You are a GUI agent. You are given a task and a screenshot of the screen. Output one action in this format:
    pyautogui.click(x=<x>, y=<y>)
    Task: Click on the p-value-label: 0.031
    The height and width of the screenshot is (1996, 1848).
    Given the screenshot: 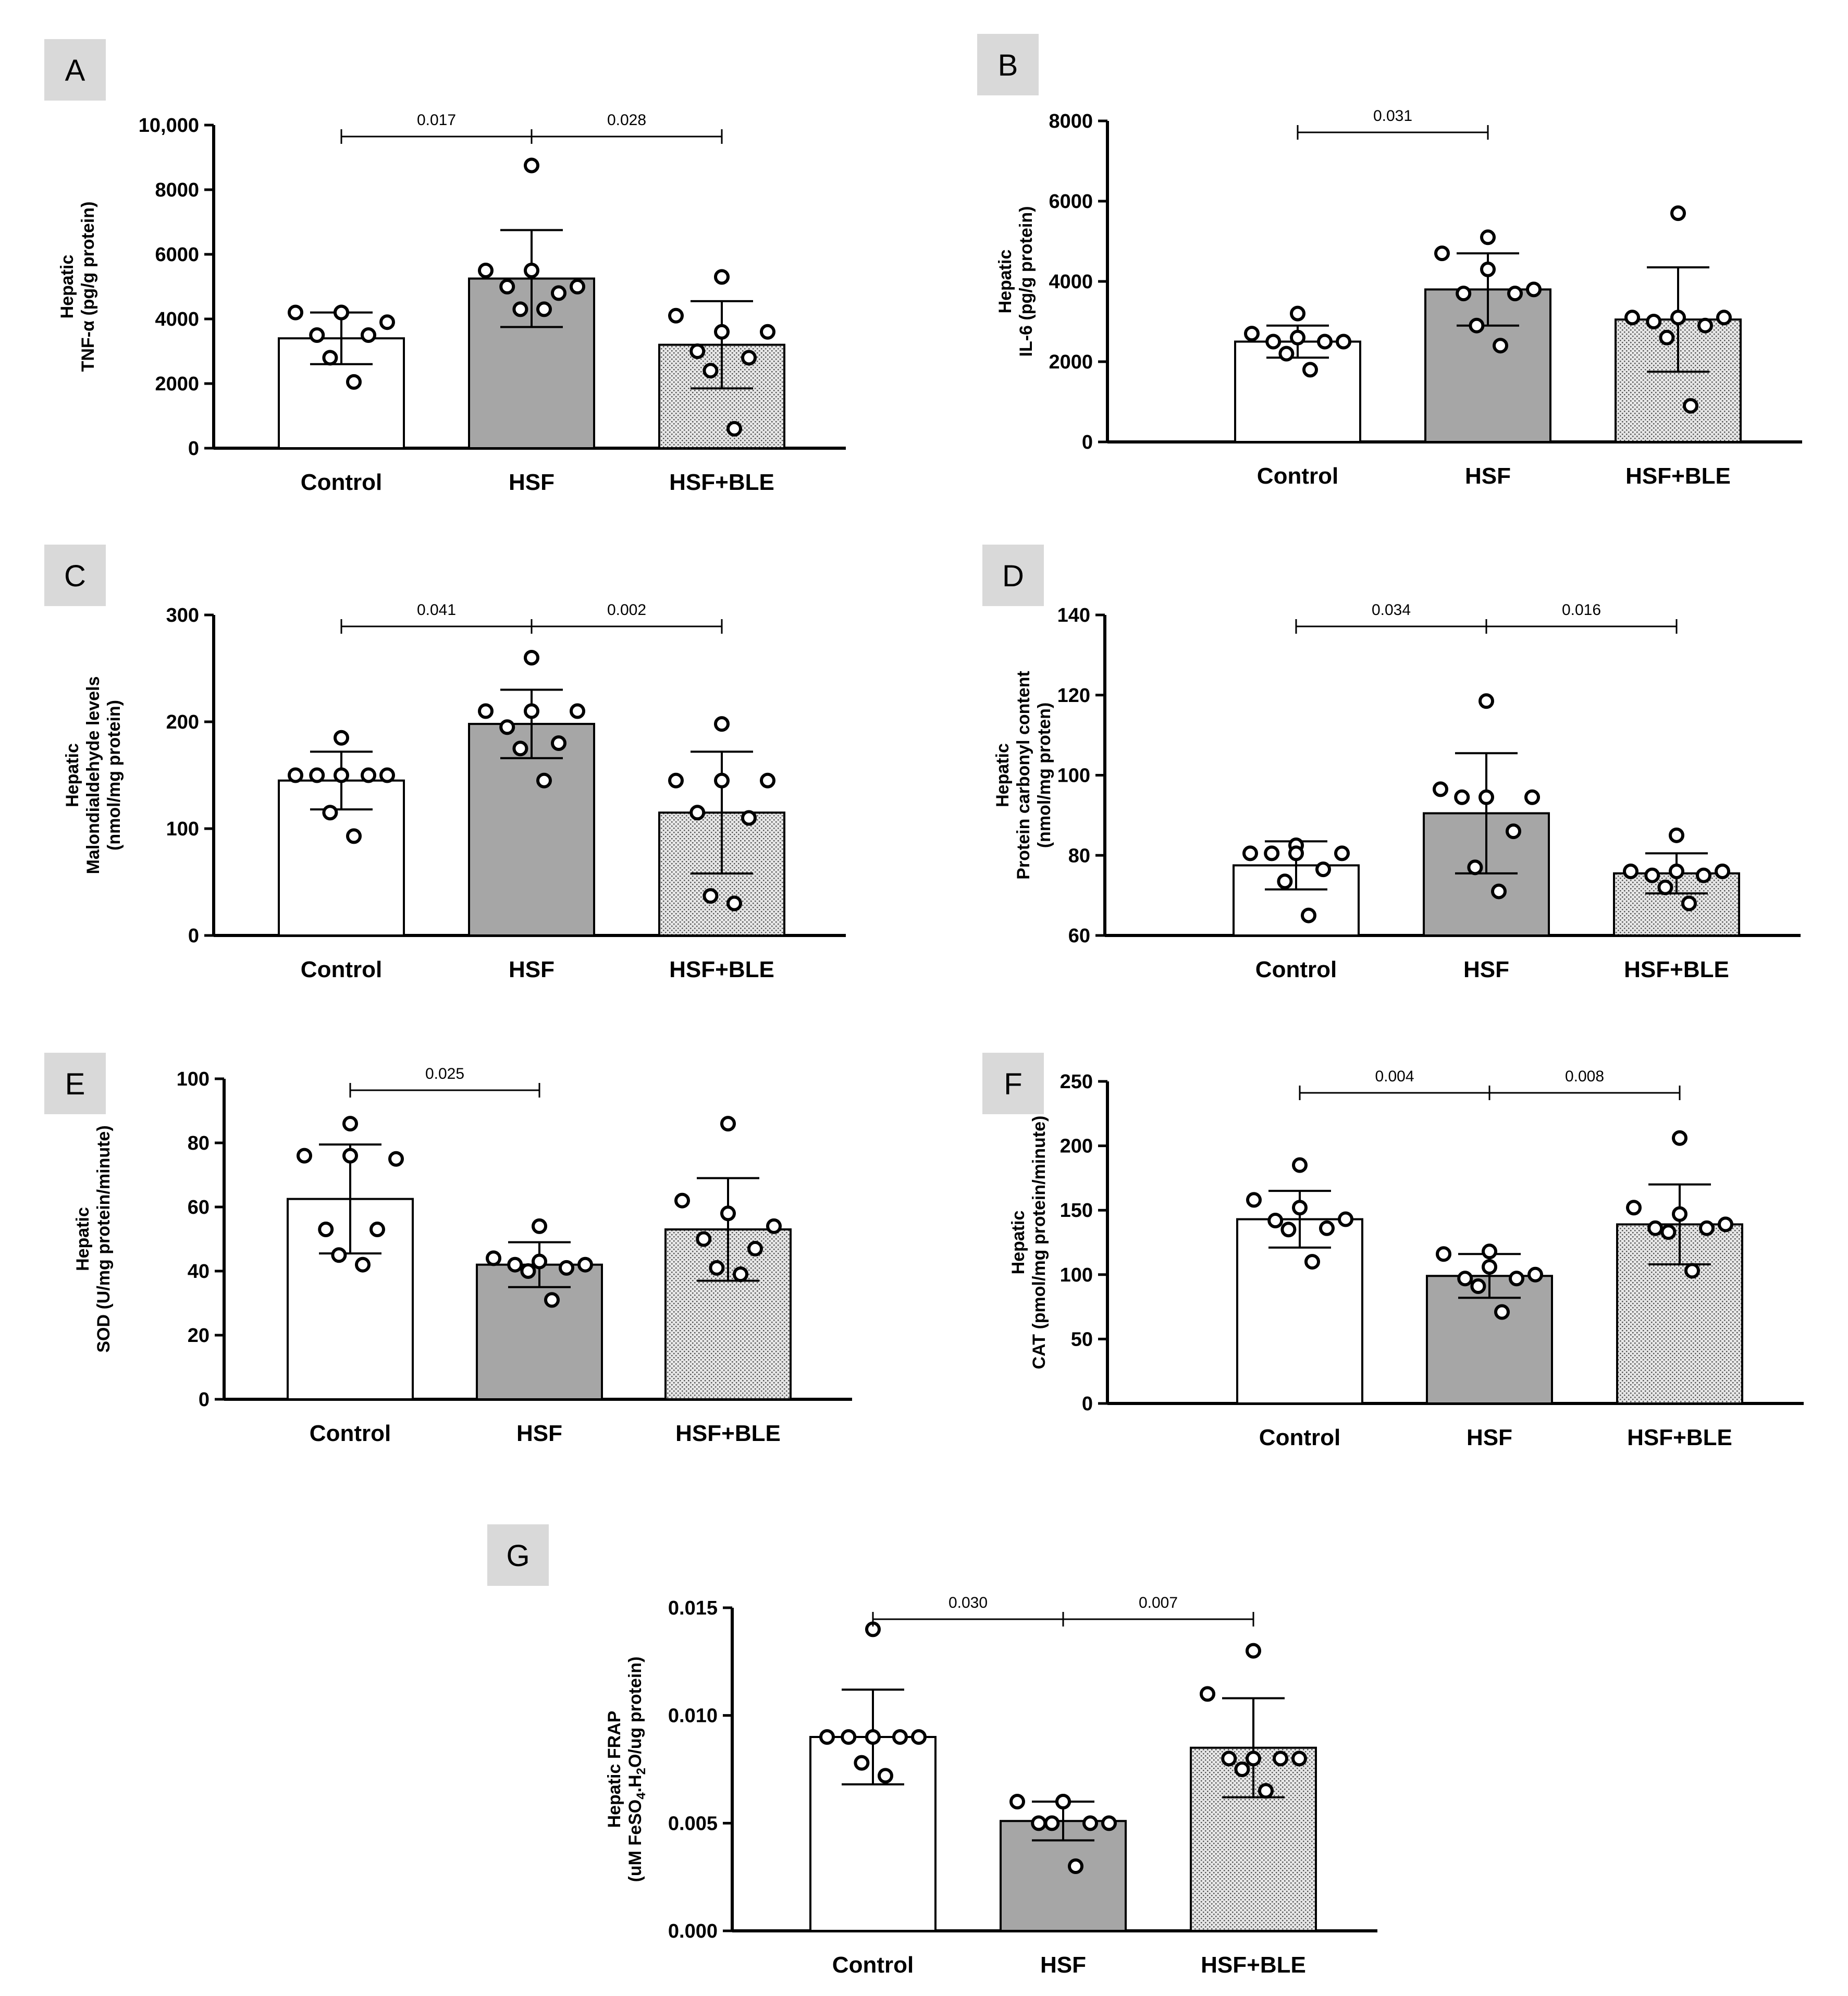 What is the action you would take?
    pyautogui.click(x=1392, y=116)
    